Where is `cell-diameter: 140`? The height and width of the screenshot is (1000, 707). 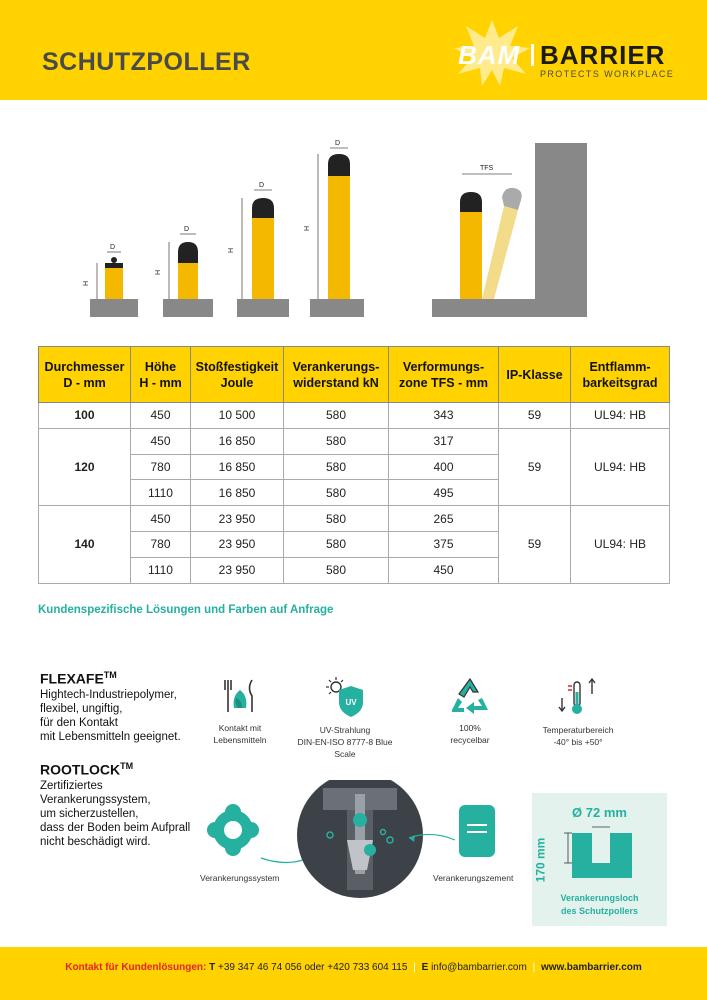
cell-diameter: 140 is located at coordinates (84, 544).